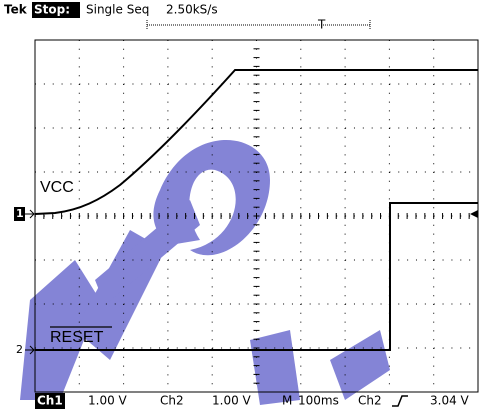  Describe the element at coordinates (77, 337) in the screenshot. I see `reset-label: RESET` at that location.